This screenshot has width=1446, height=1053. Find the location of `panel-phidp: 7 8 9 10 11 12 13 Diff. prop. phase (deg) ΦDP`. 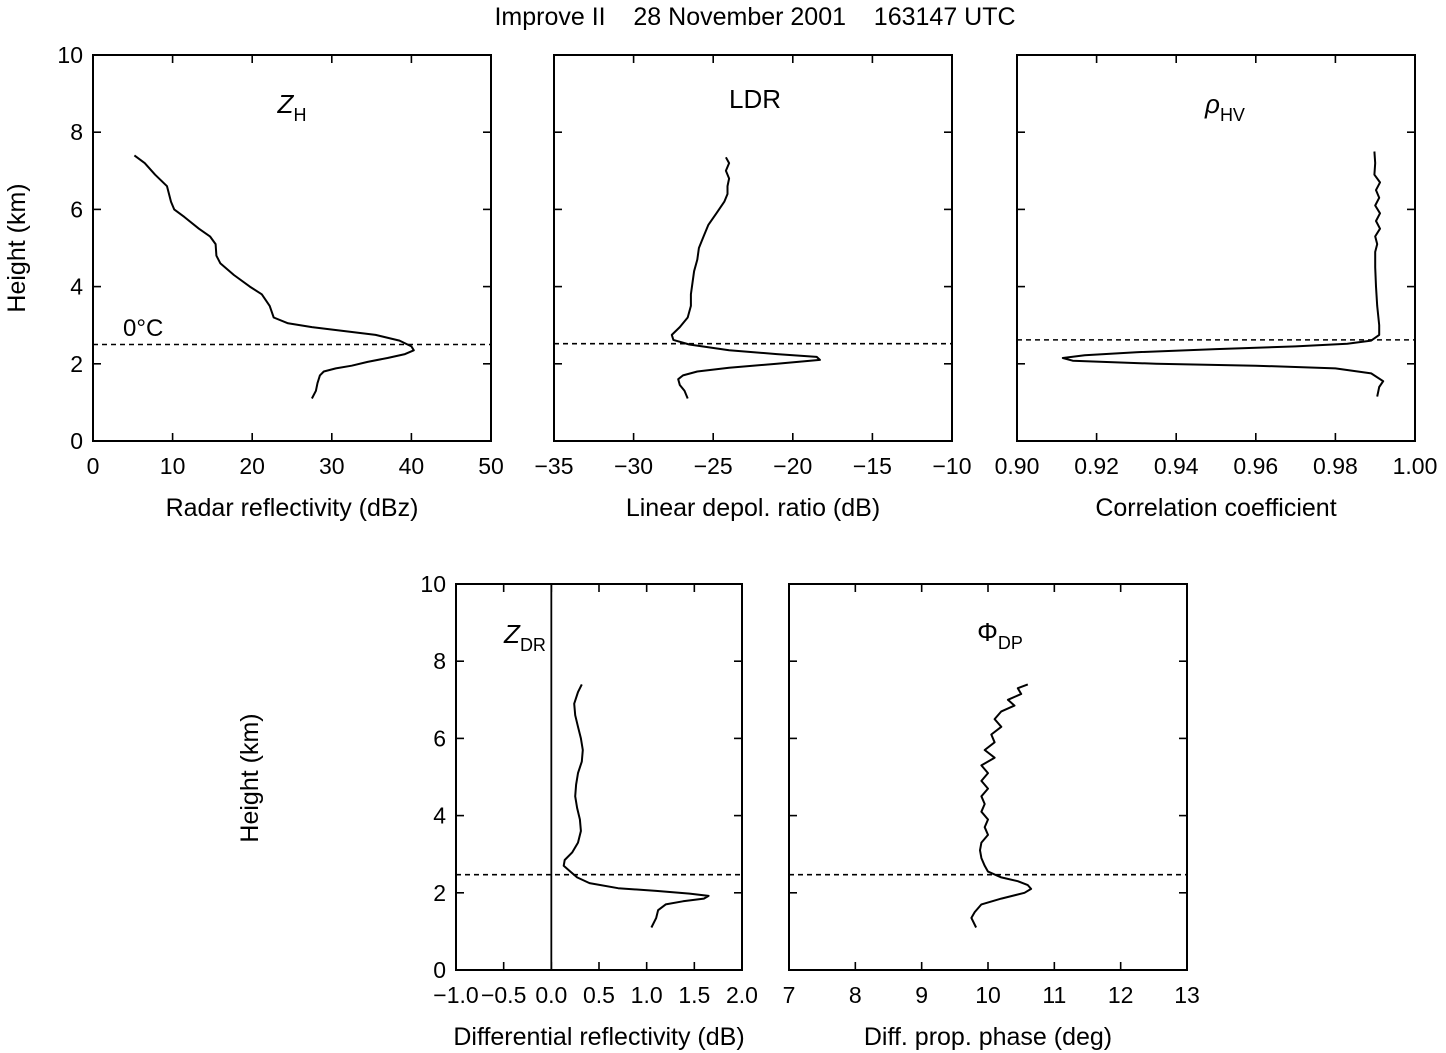

panel-phidp: 7 8 9 10 11 12 13 Diff. prop. phase (deg) ΦDP is located at coordinates (991, 817).